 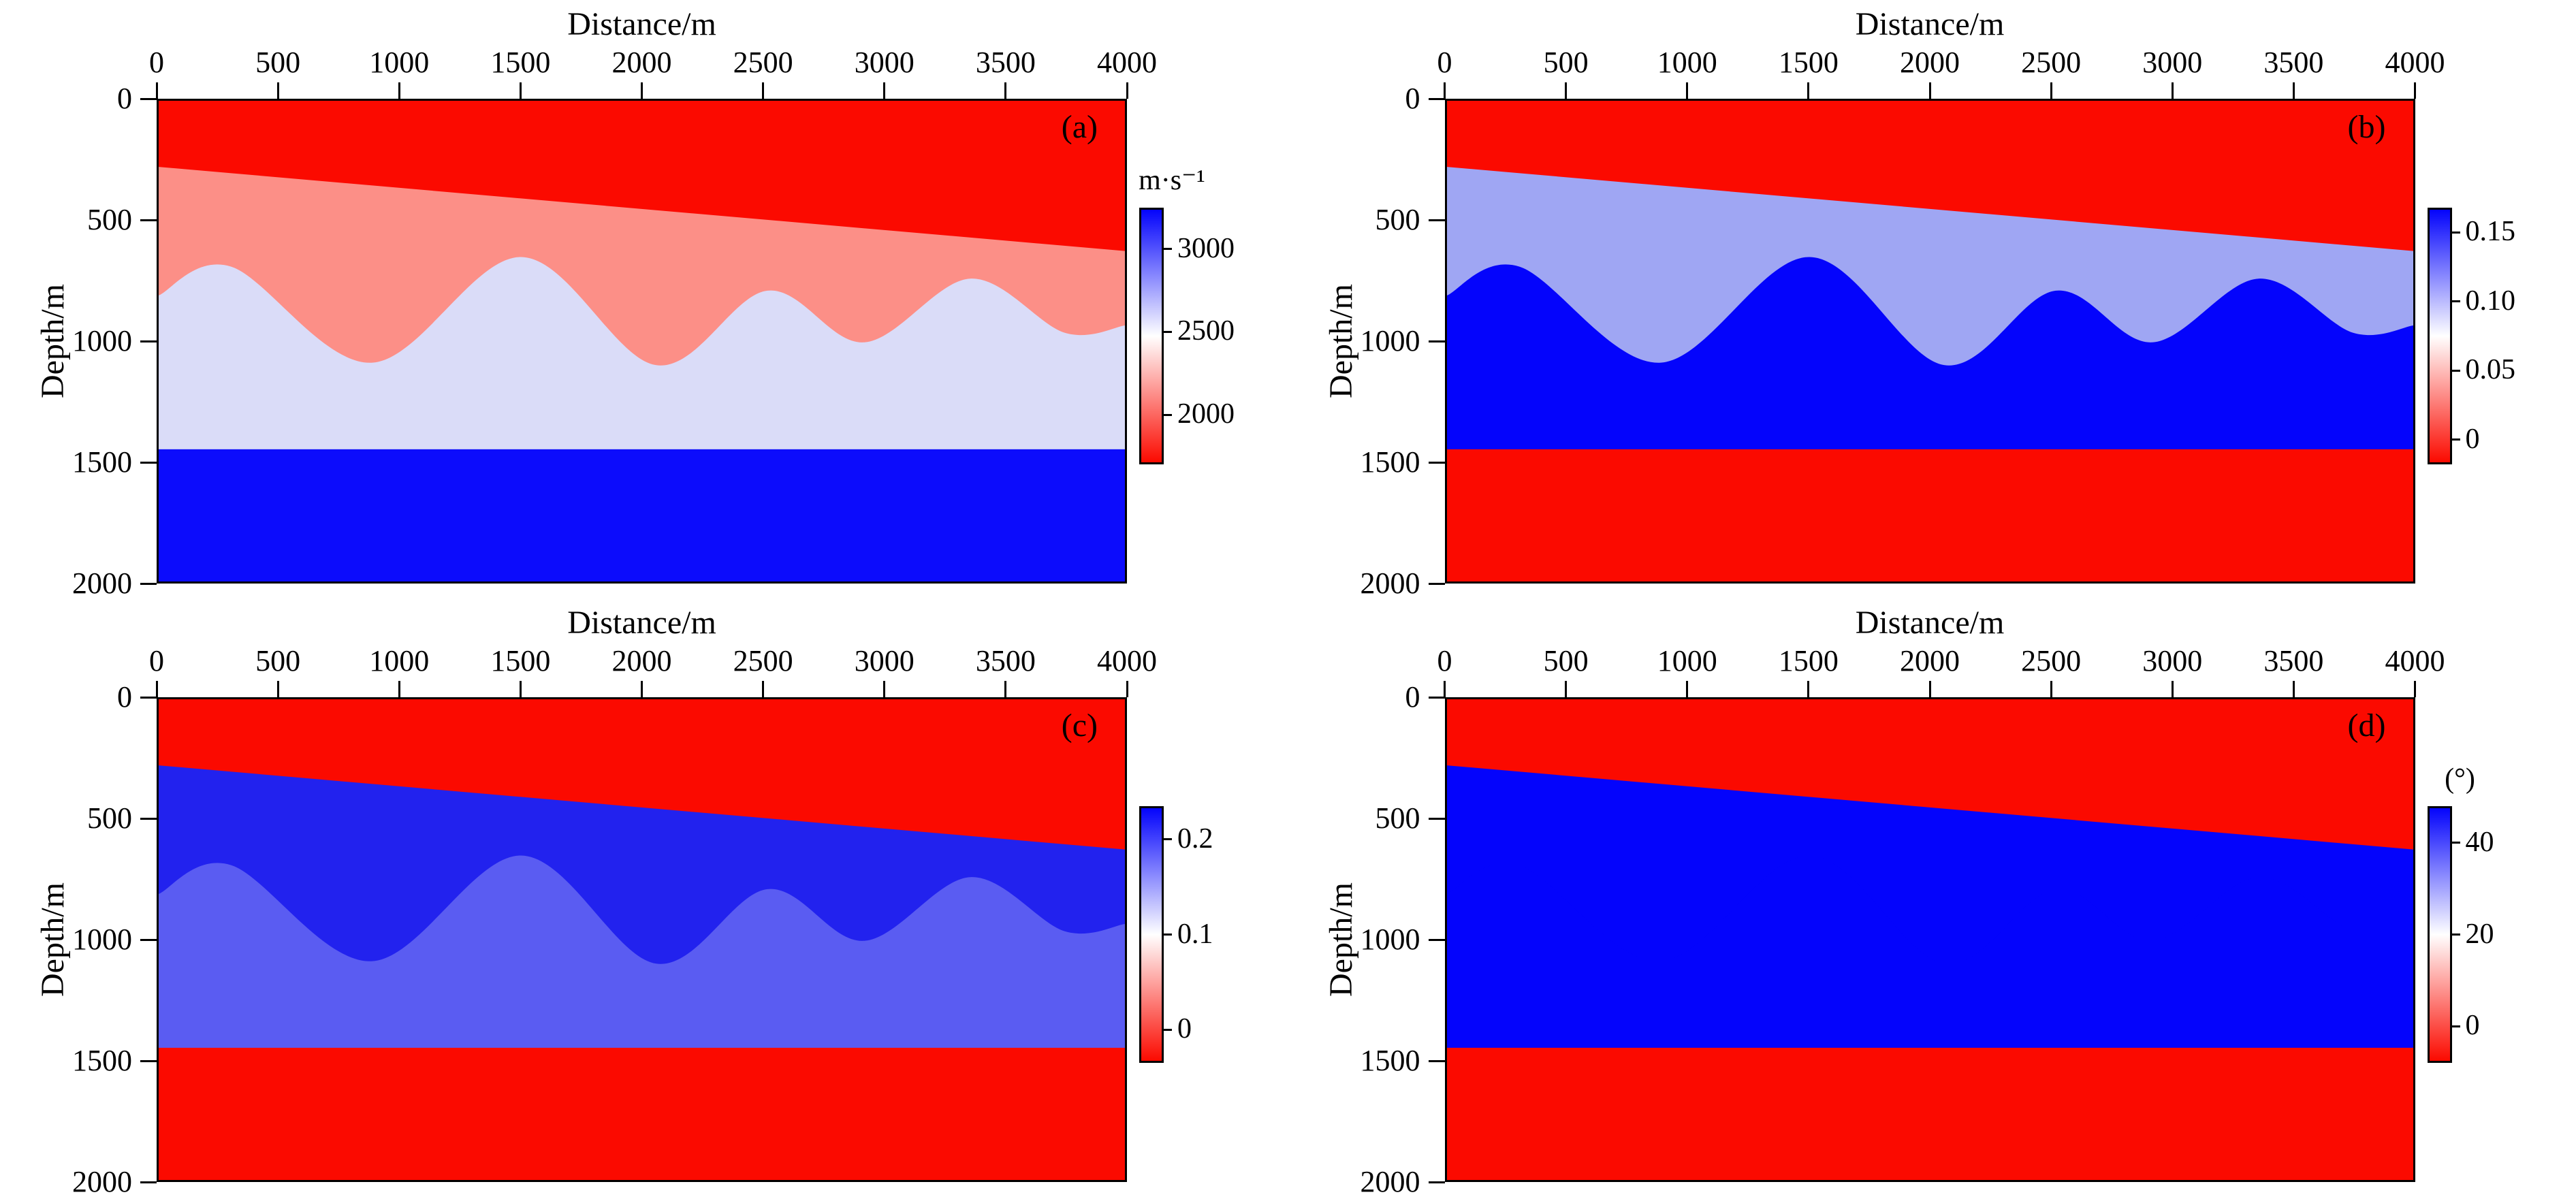 I want to click on colorbar-tick-label: 0.10, so click(x=2490, y=301).